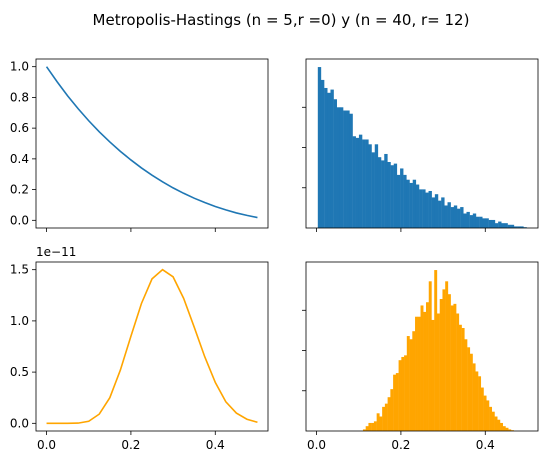 The height and width of the screenshot is (461, 547). What do you see at coordinates (19, 97) in the screenshot?
I see `y-tick-label: 0.8` at bounding box center [19, 97].